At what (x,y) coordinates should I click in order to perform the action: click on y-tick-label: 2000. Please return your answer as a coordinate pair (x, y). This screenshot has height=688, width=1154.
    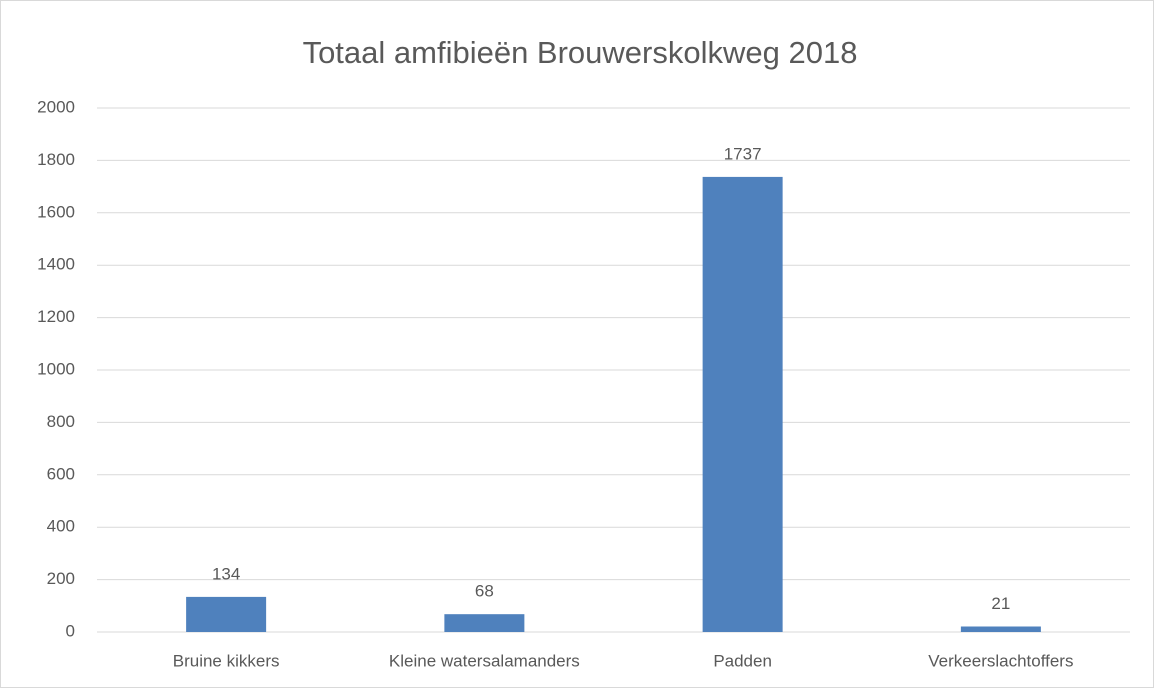
    Looking at the image, I should click on (56, 106).